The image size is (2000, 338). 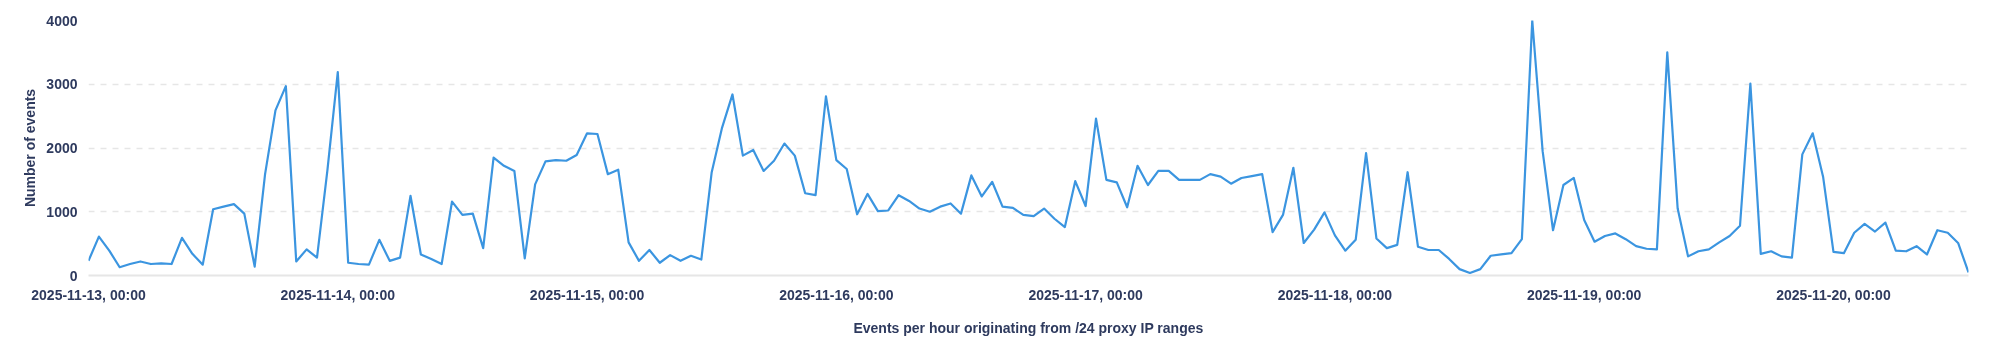 I want to click on x-tick-label: 2025-11-17, 00:00, so click(x=1086, y=294).